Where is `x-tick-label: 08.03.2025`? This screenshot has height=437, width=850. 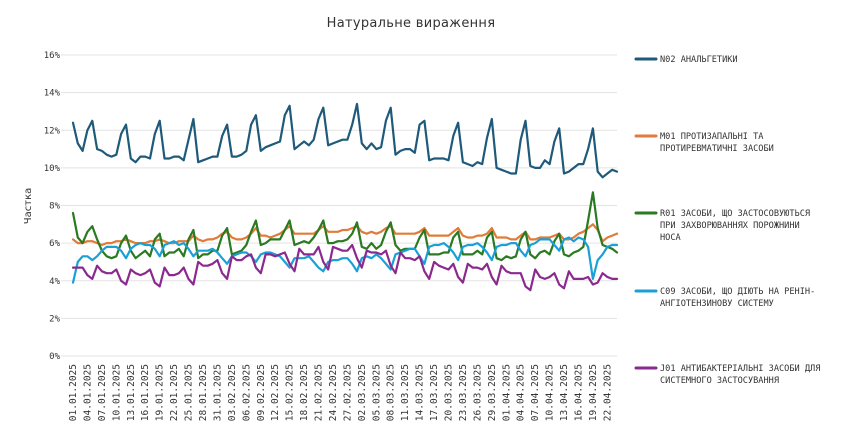
x-tick-label: 08.03.2025 is located at coordinates (391, 392).